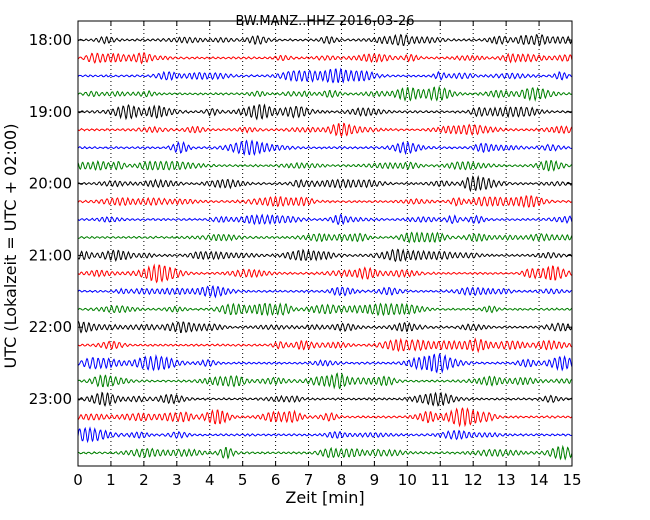 The height and width of the screenshot is (520, 650). Describe the element at coordinates (473, 480) in the screenshot. I see `x-tick-label-12: 12` at that location.